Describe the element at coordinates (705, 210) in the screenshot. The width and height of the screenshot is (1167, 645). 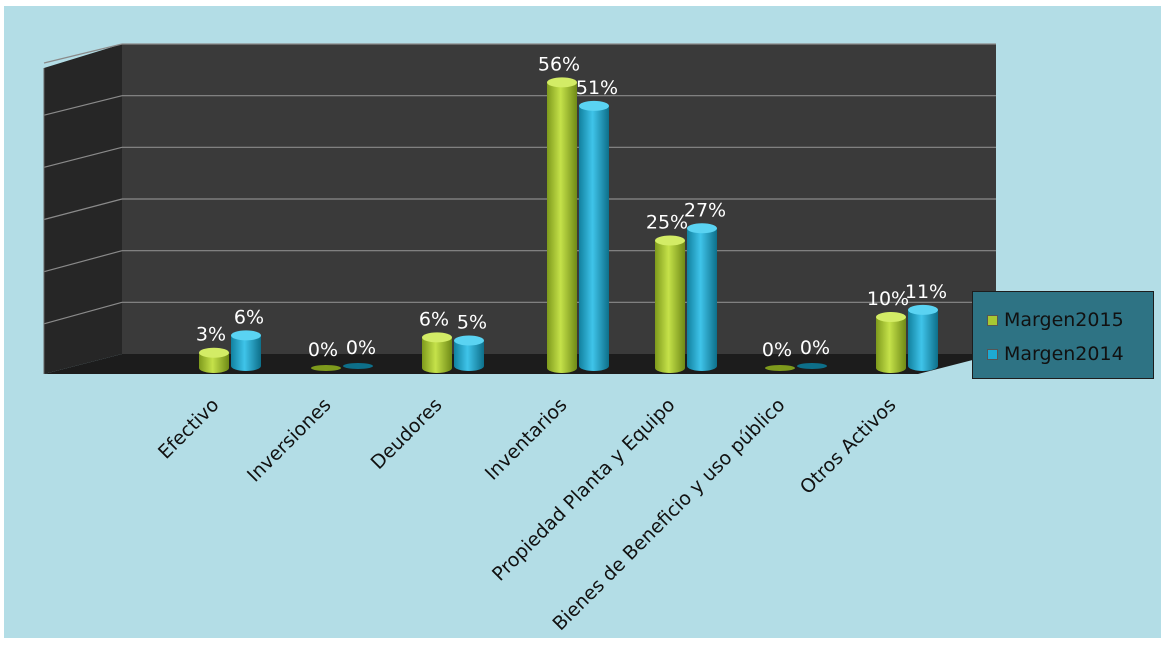
I see `data-label: 27%` at that location.